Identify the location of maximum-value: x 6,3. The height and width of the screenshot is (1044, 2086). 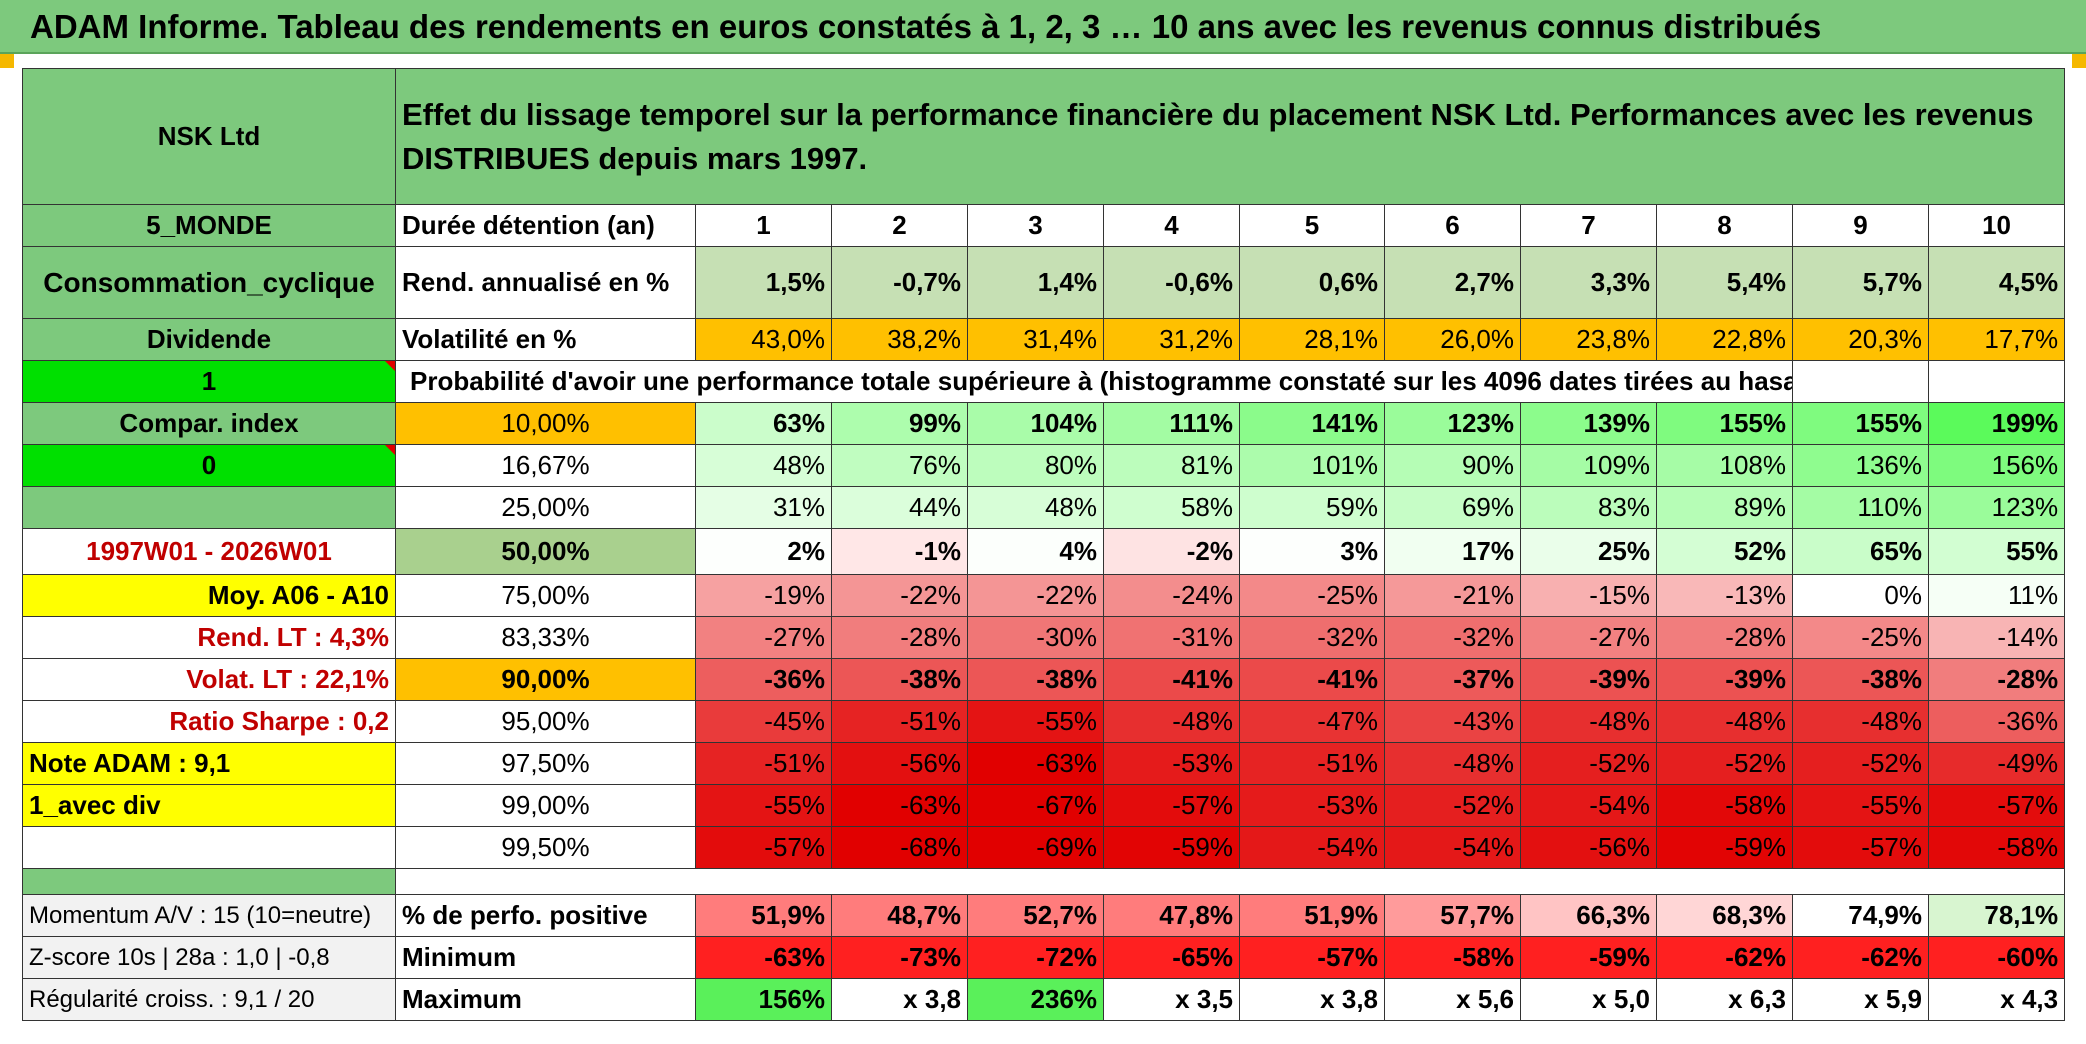
(1724, 999).